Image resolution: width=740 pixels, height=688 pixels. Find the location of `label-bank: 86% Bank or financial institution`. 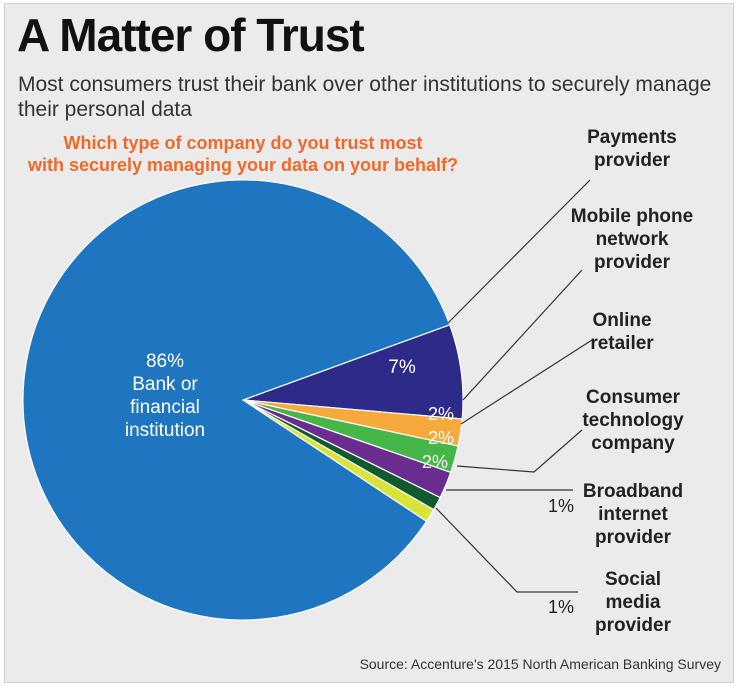

label-bank: 86% Bank or financial institution is located at coordinates (165, 396).